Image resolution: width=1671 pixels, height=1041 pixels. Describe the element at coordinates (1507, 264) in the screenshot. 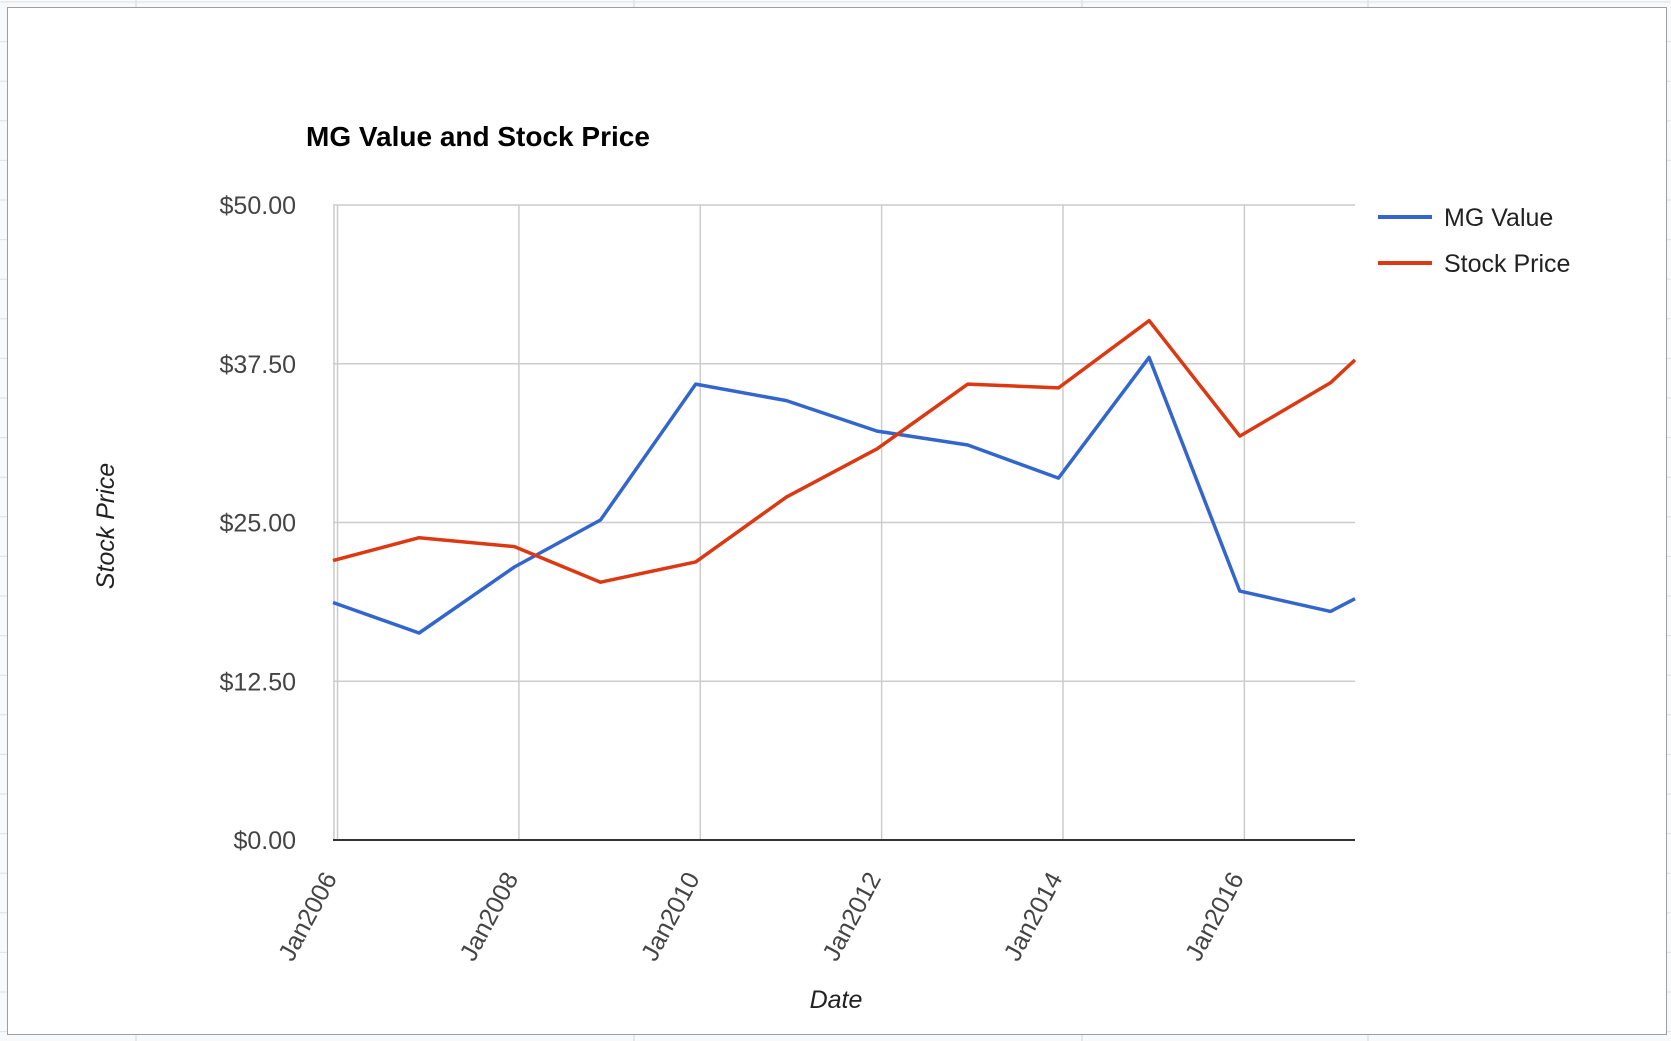

I see `legend-label: Stock Price` at that location.